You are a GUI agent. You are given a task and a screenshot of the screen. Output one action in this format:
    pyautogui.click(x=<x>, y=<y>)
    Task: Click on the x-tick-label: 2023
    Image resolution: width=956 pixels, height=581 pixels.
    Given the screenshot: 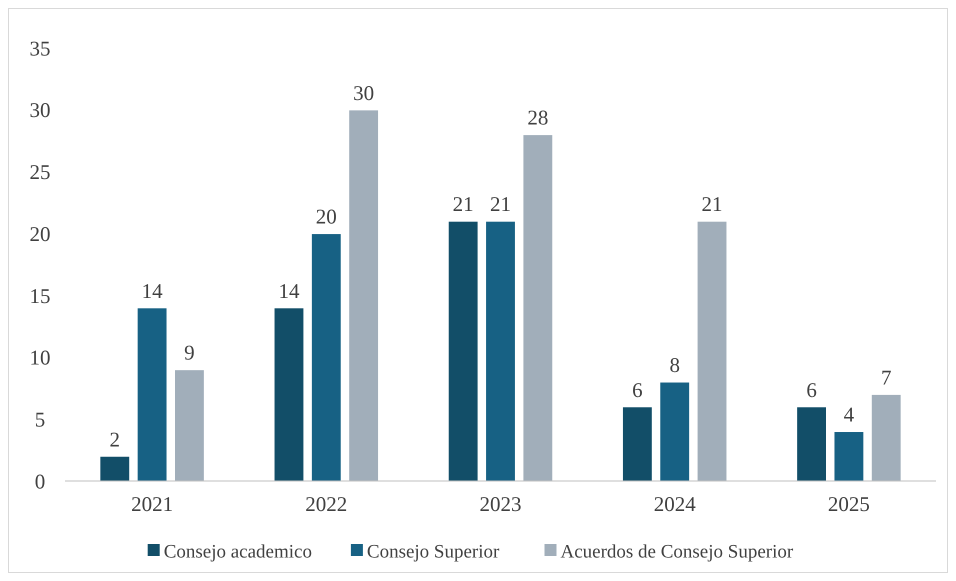 What is the action you would take?
    pyautogui.click(x=501, y=504)
    